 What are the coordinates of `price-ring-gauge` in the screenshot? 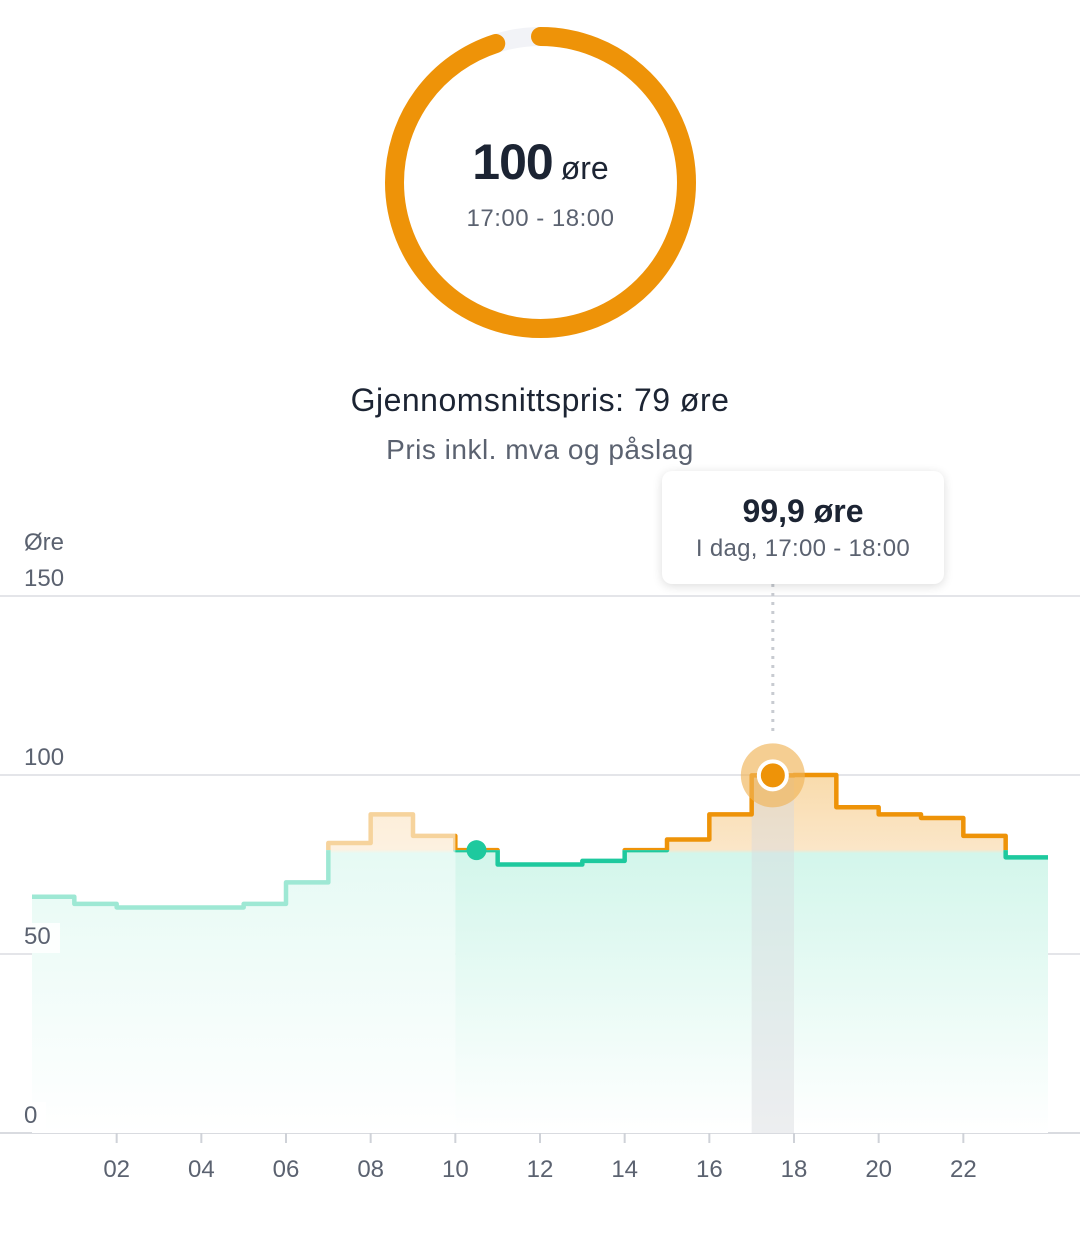 It's located at (540, 182).